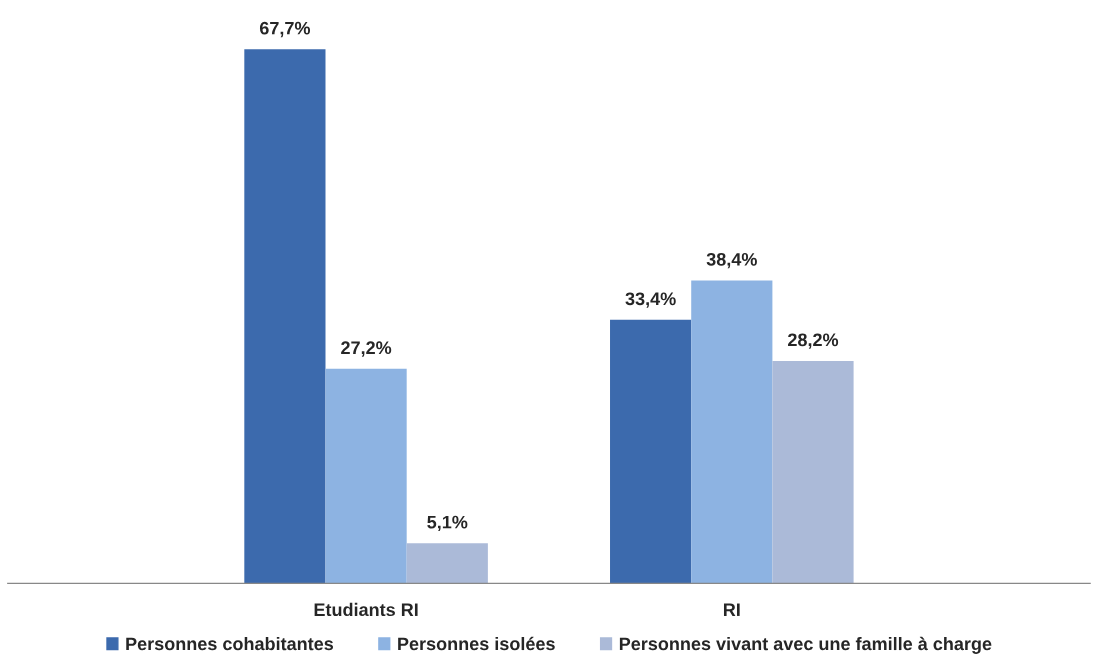  Describe the element at coordinates (285, 29) in the screenshot. I see `data-label: 67,7%` at that location.